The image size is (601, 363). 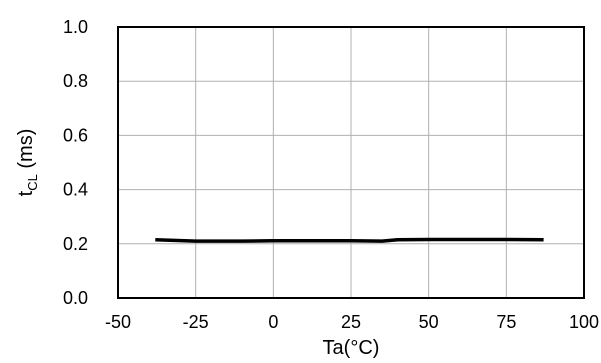 I want to click on y-axis-title: tCL (ms), so click(x=27, y=163).